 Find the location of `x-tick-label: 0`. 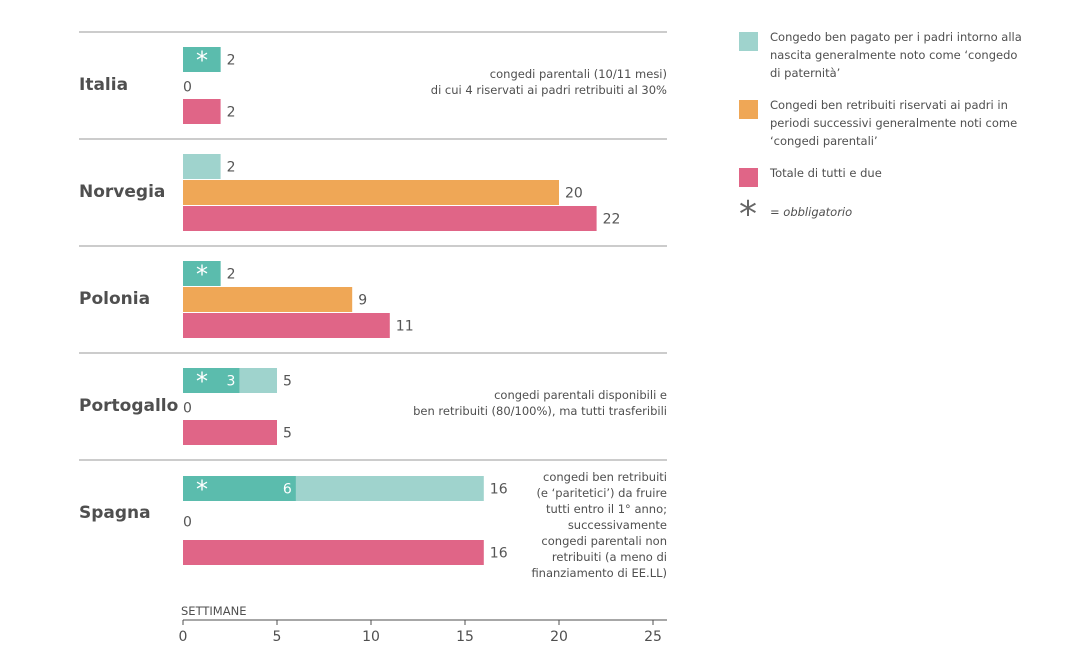

x-tick-label: 0 is located at coordinates (183, 637).